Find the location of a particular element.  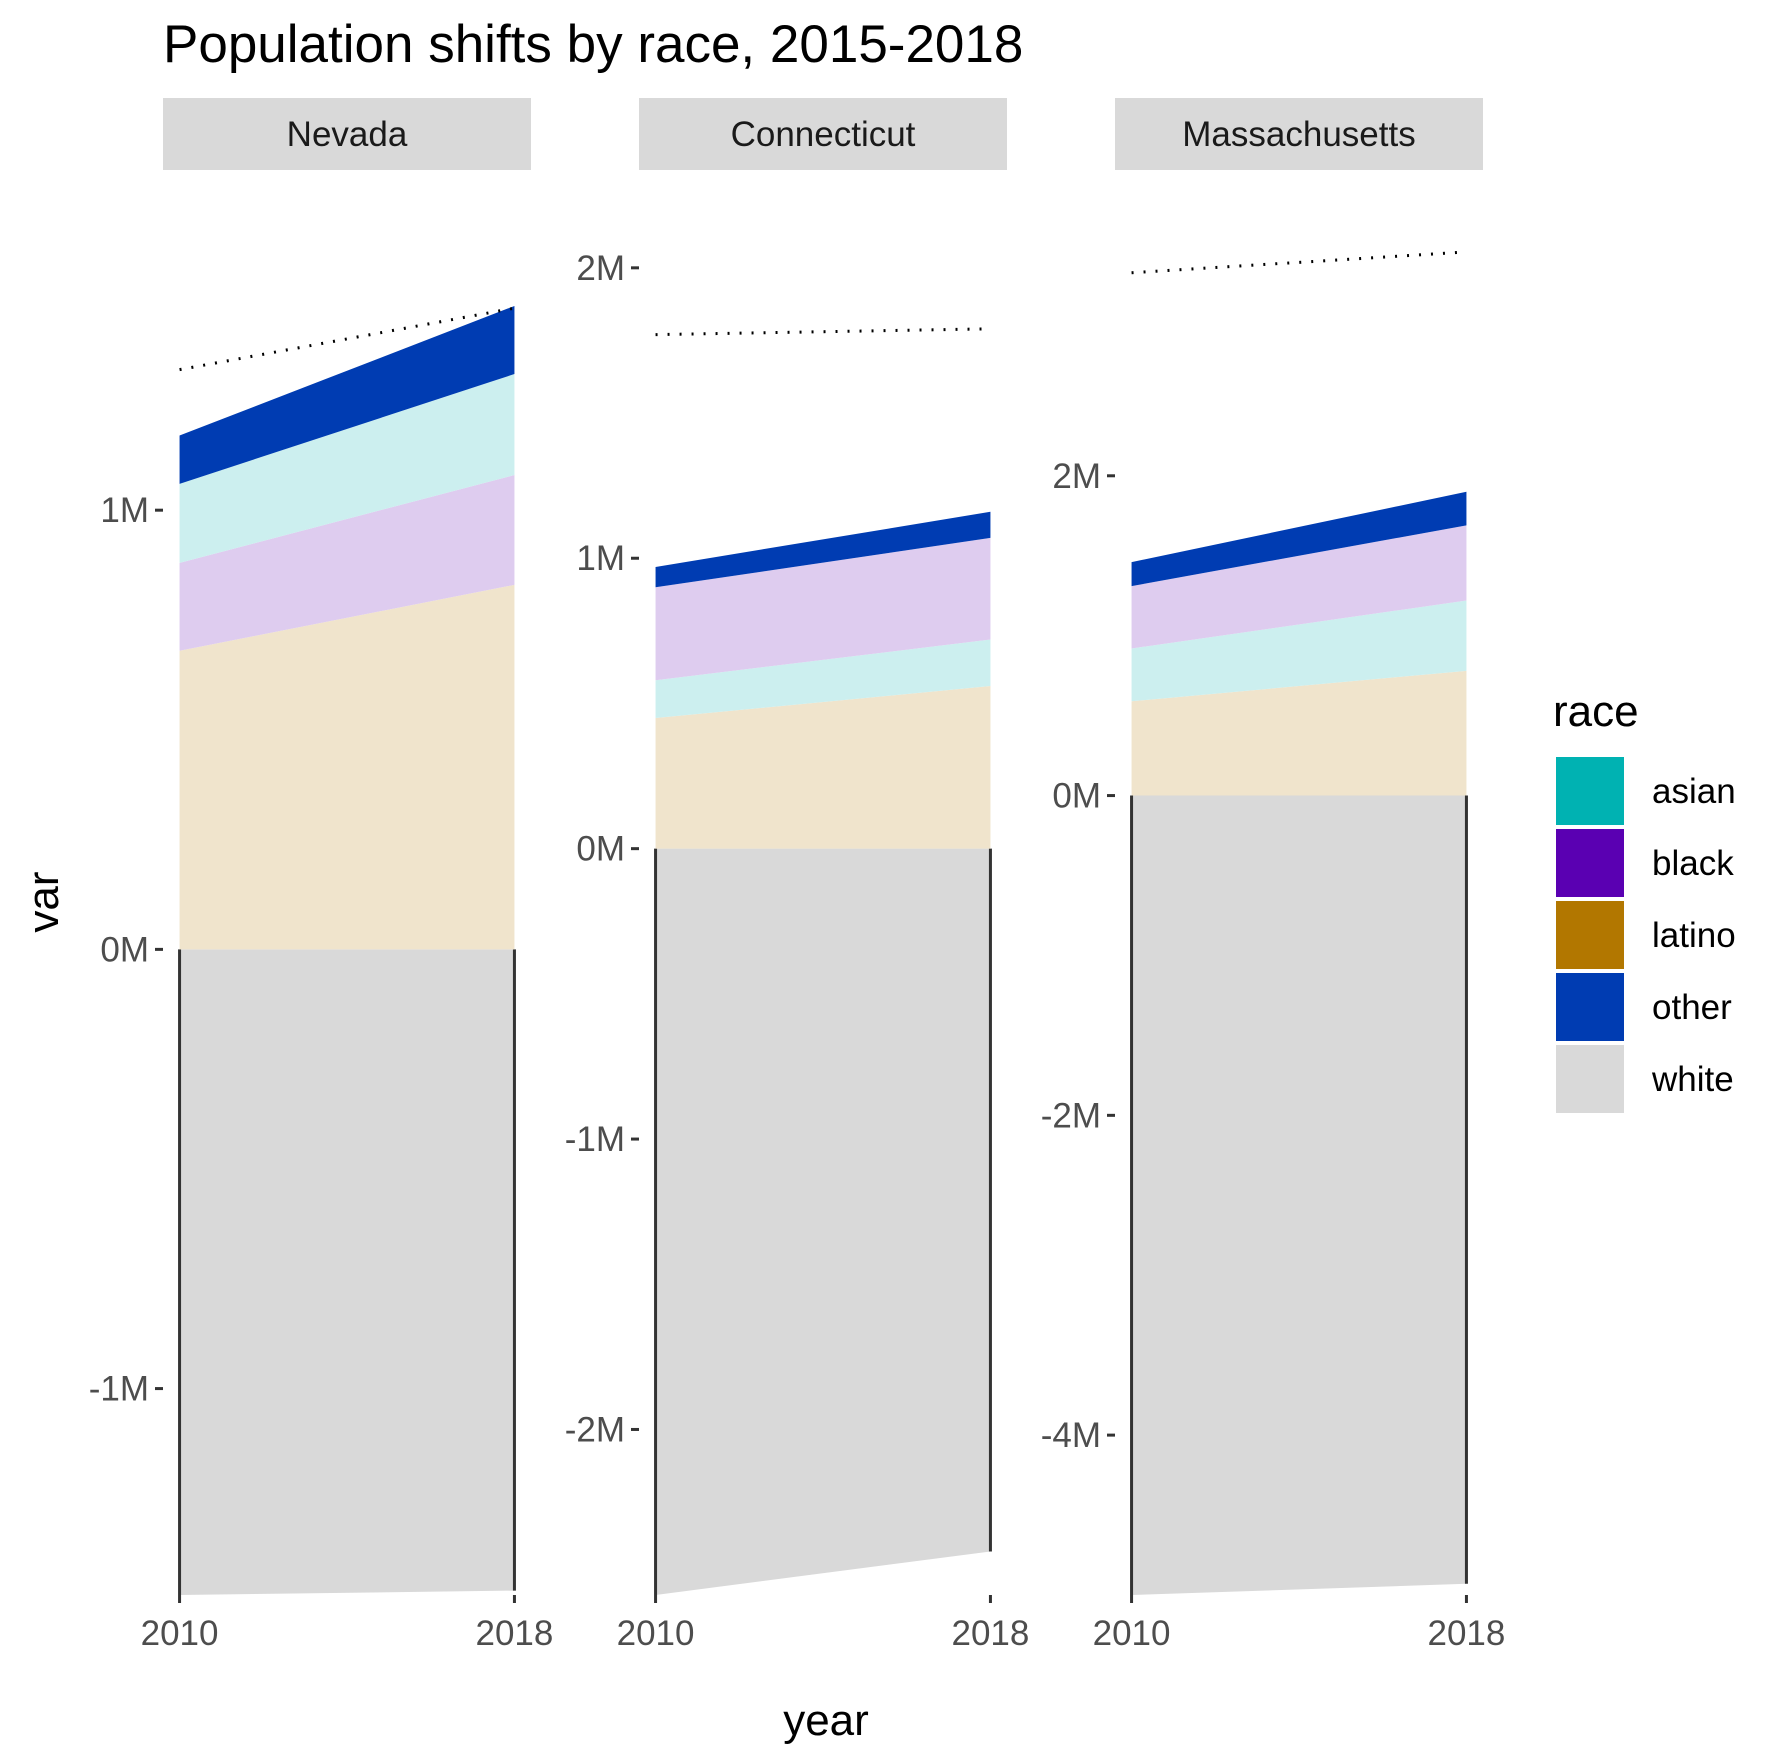

legend-label: other is located at coordinates (1692, 1007).